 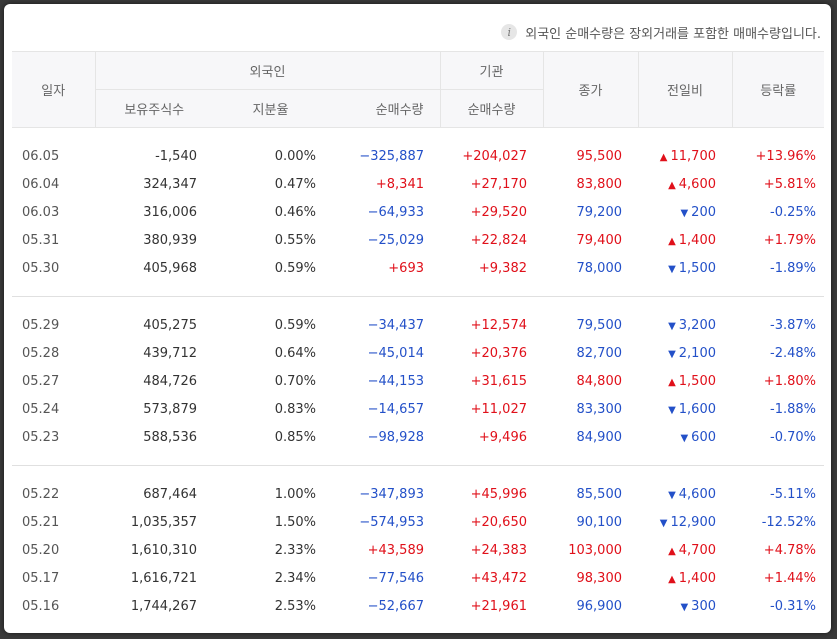 What do you see at coordinates (793, 353) in the screenshot?
I see `cell-rate: -2.48%` at bounding box center [793, 353].